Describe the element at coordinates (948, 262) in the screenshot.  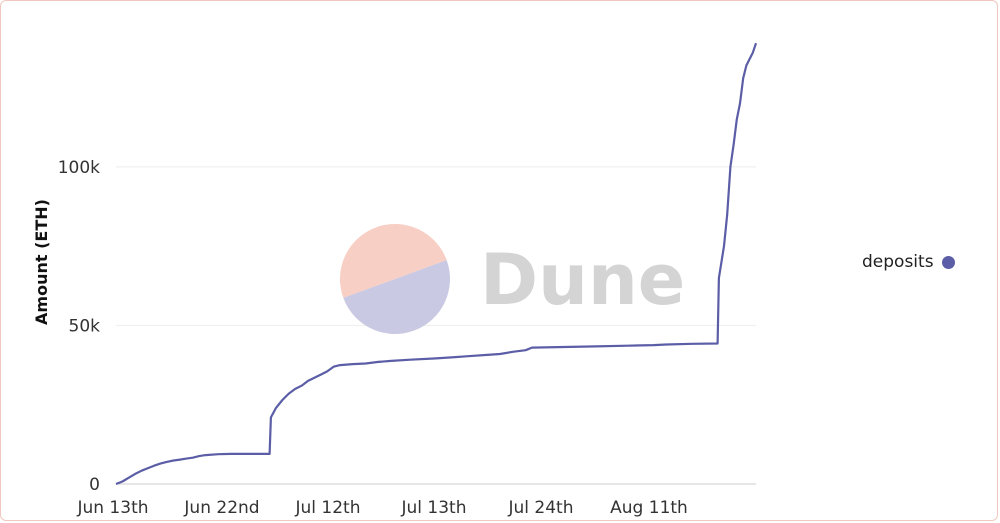
I see `legend-dot-deposits` at that location.